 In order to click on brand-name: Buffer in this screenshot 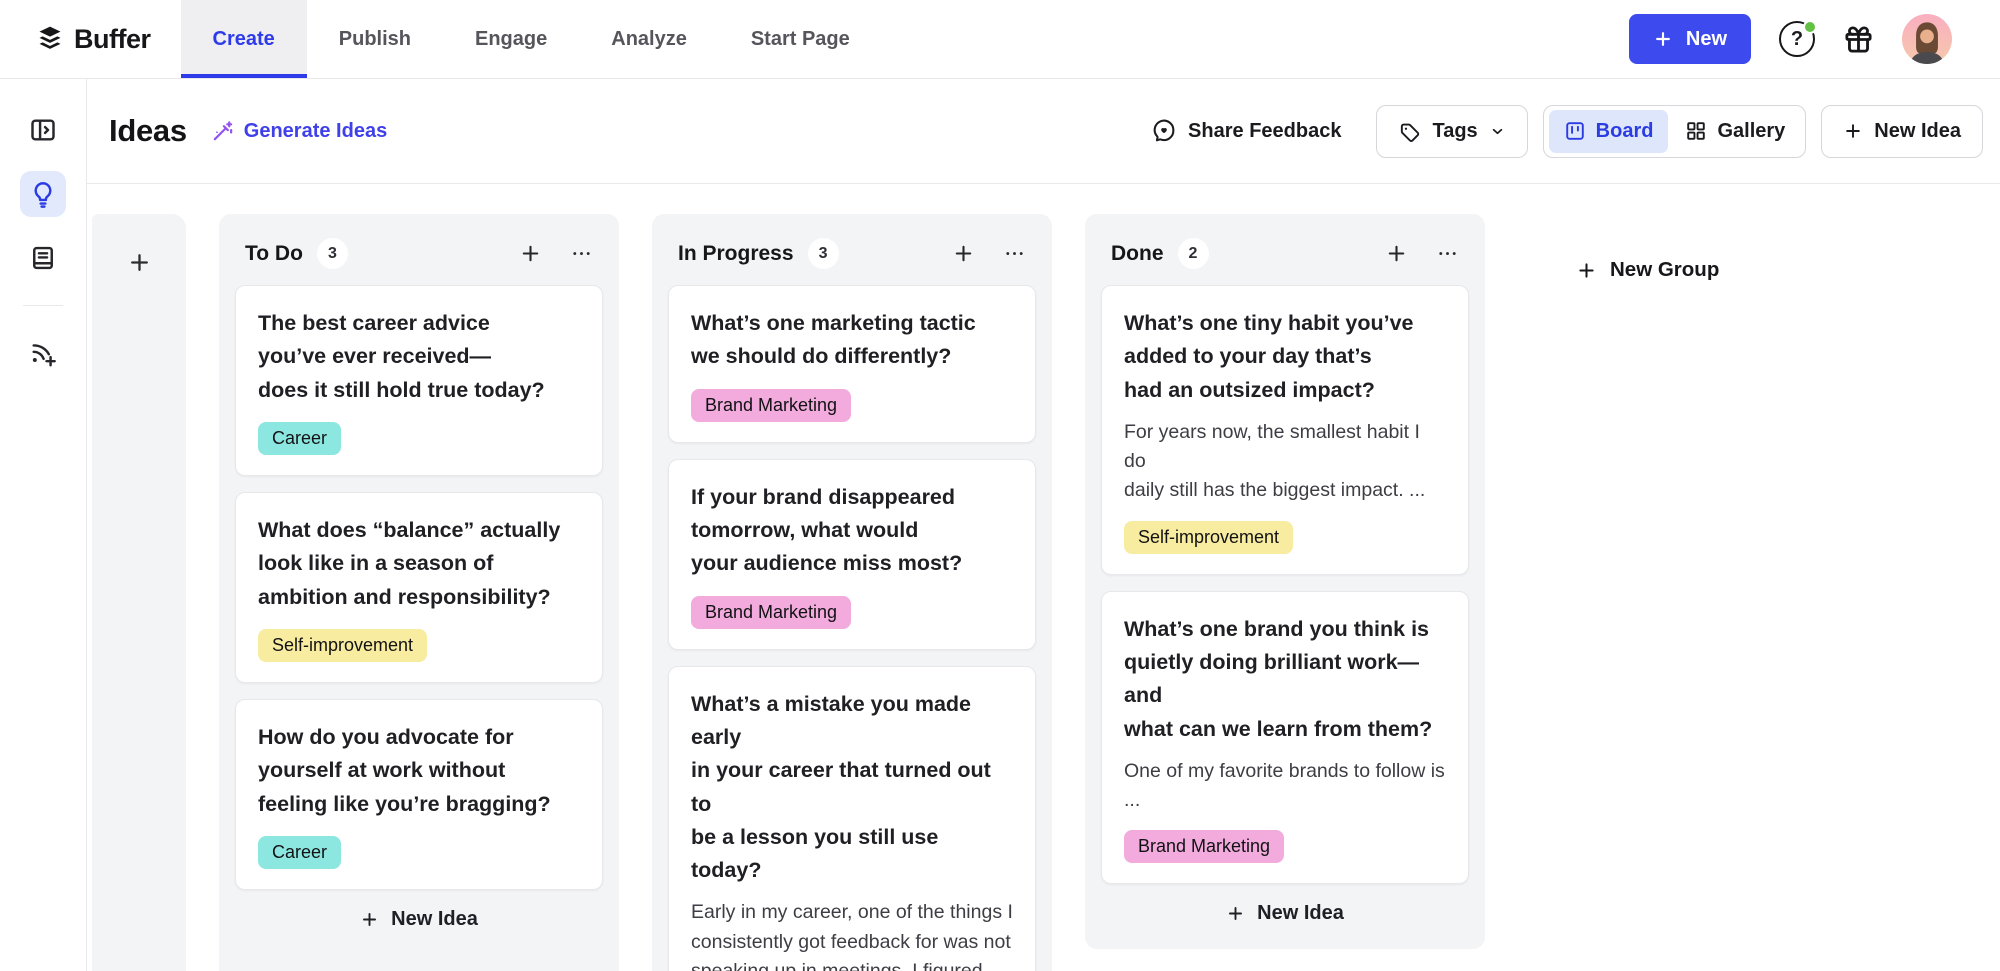, I will do `click(112, 38)`.